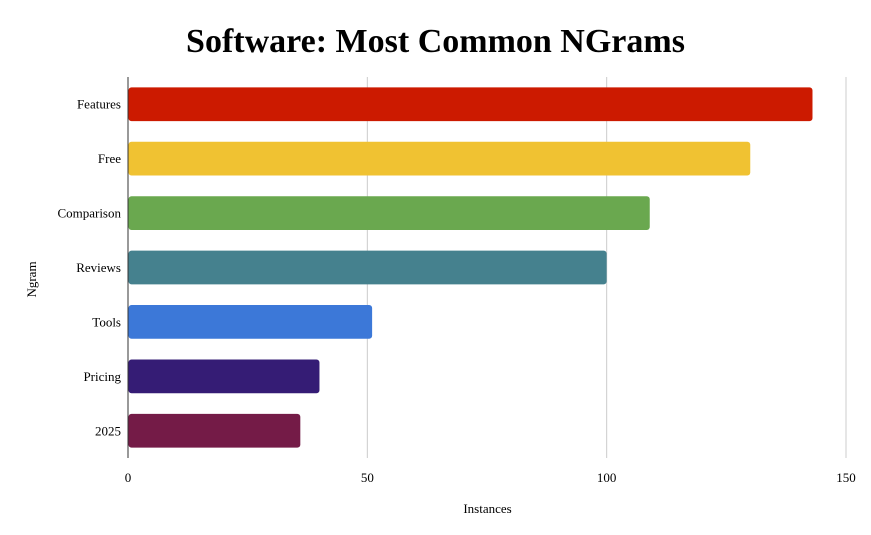 The image size is (871, 535). I want to click on bar-2025, so click(214, 430).